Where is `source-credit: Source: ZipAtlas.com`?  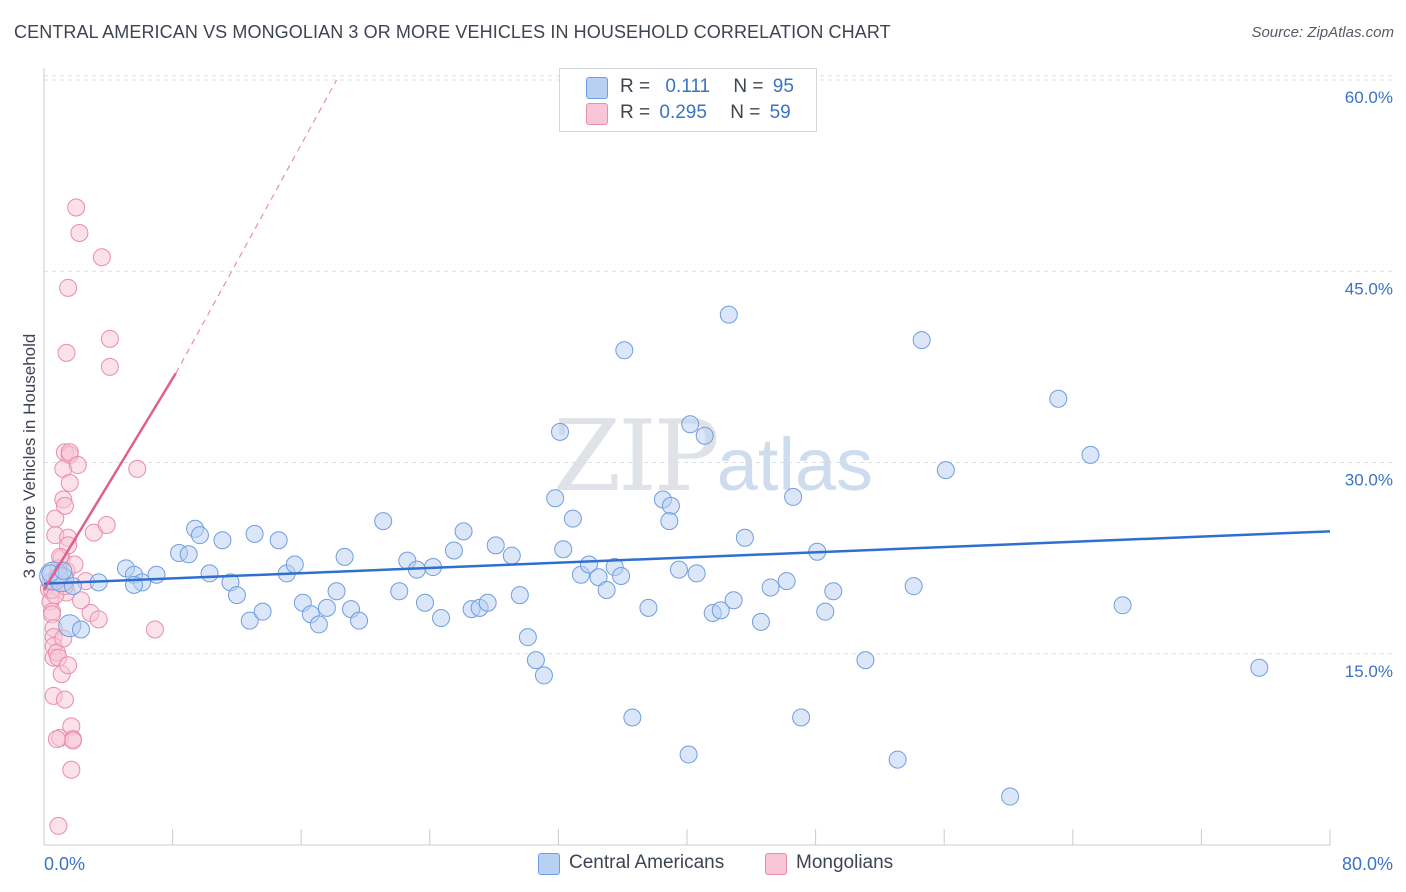 source-credit: Source: ZipAtlas.com is located at coordinates (1322, 32).